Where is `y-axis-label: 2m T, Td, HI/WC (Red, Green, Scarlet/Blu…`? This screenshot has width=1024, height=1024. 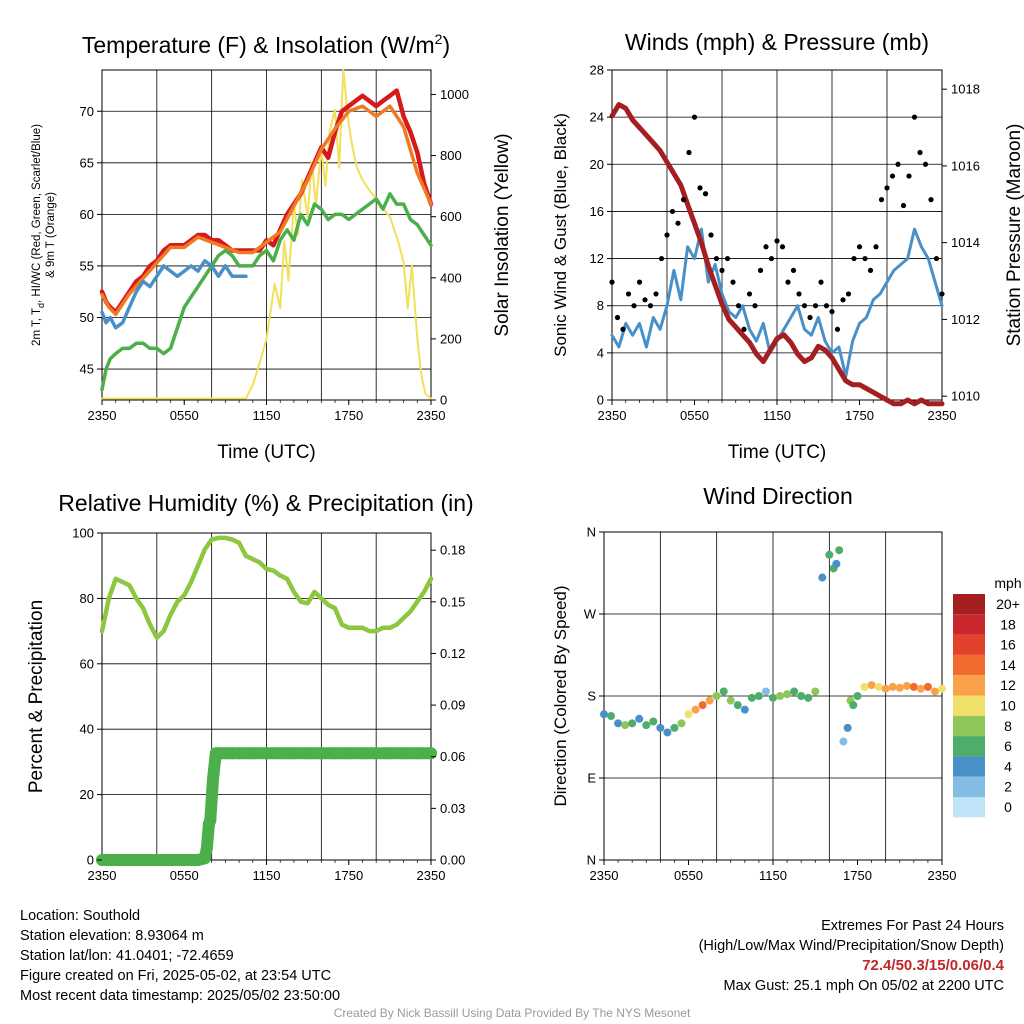
y-axis-label: 2m T, Td, HI/WC (Red, Green, Scarlet/Blu… is located at coordinates (44, 235).